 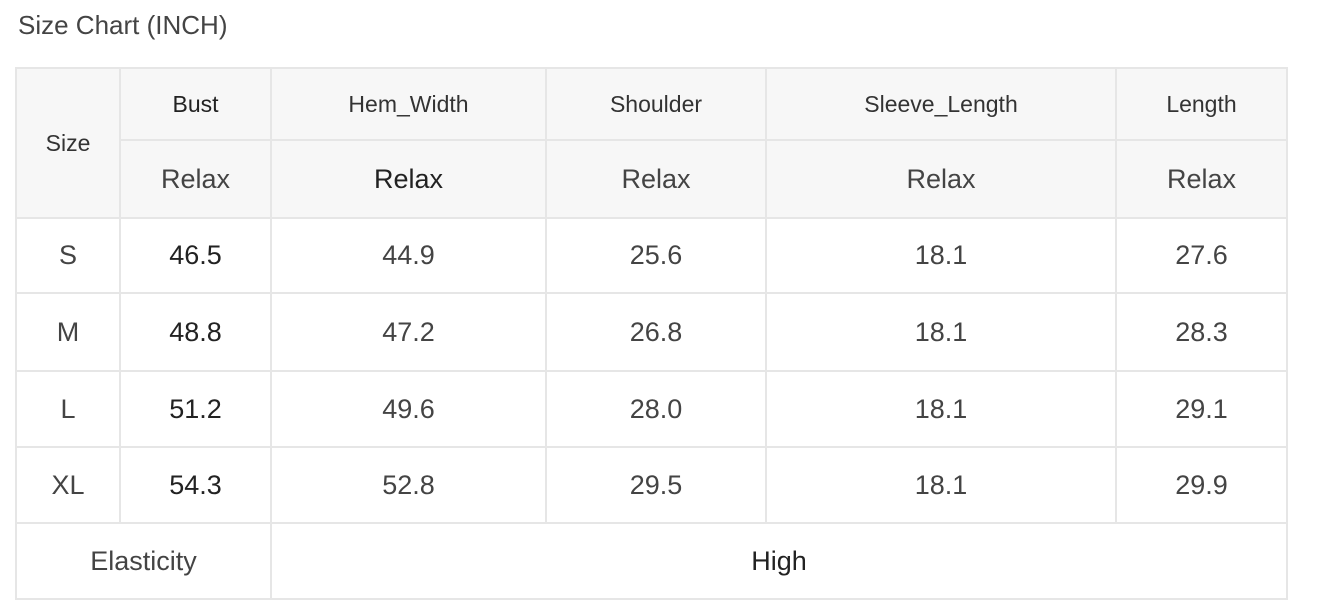 I want to click on value-cell: 28.0, so click(x=656, y=409).